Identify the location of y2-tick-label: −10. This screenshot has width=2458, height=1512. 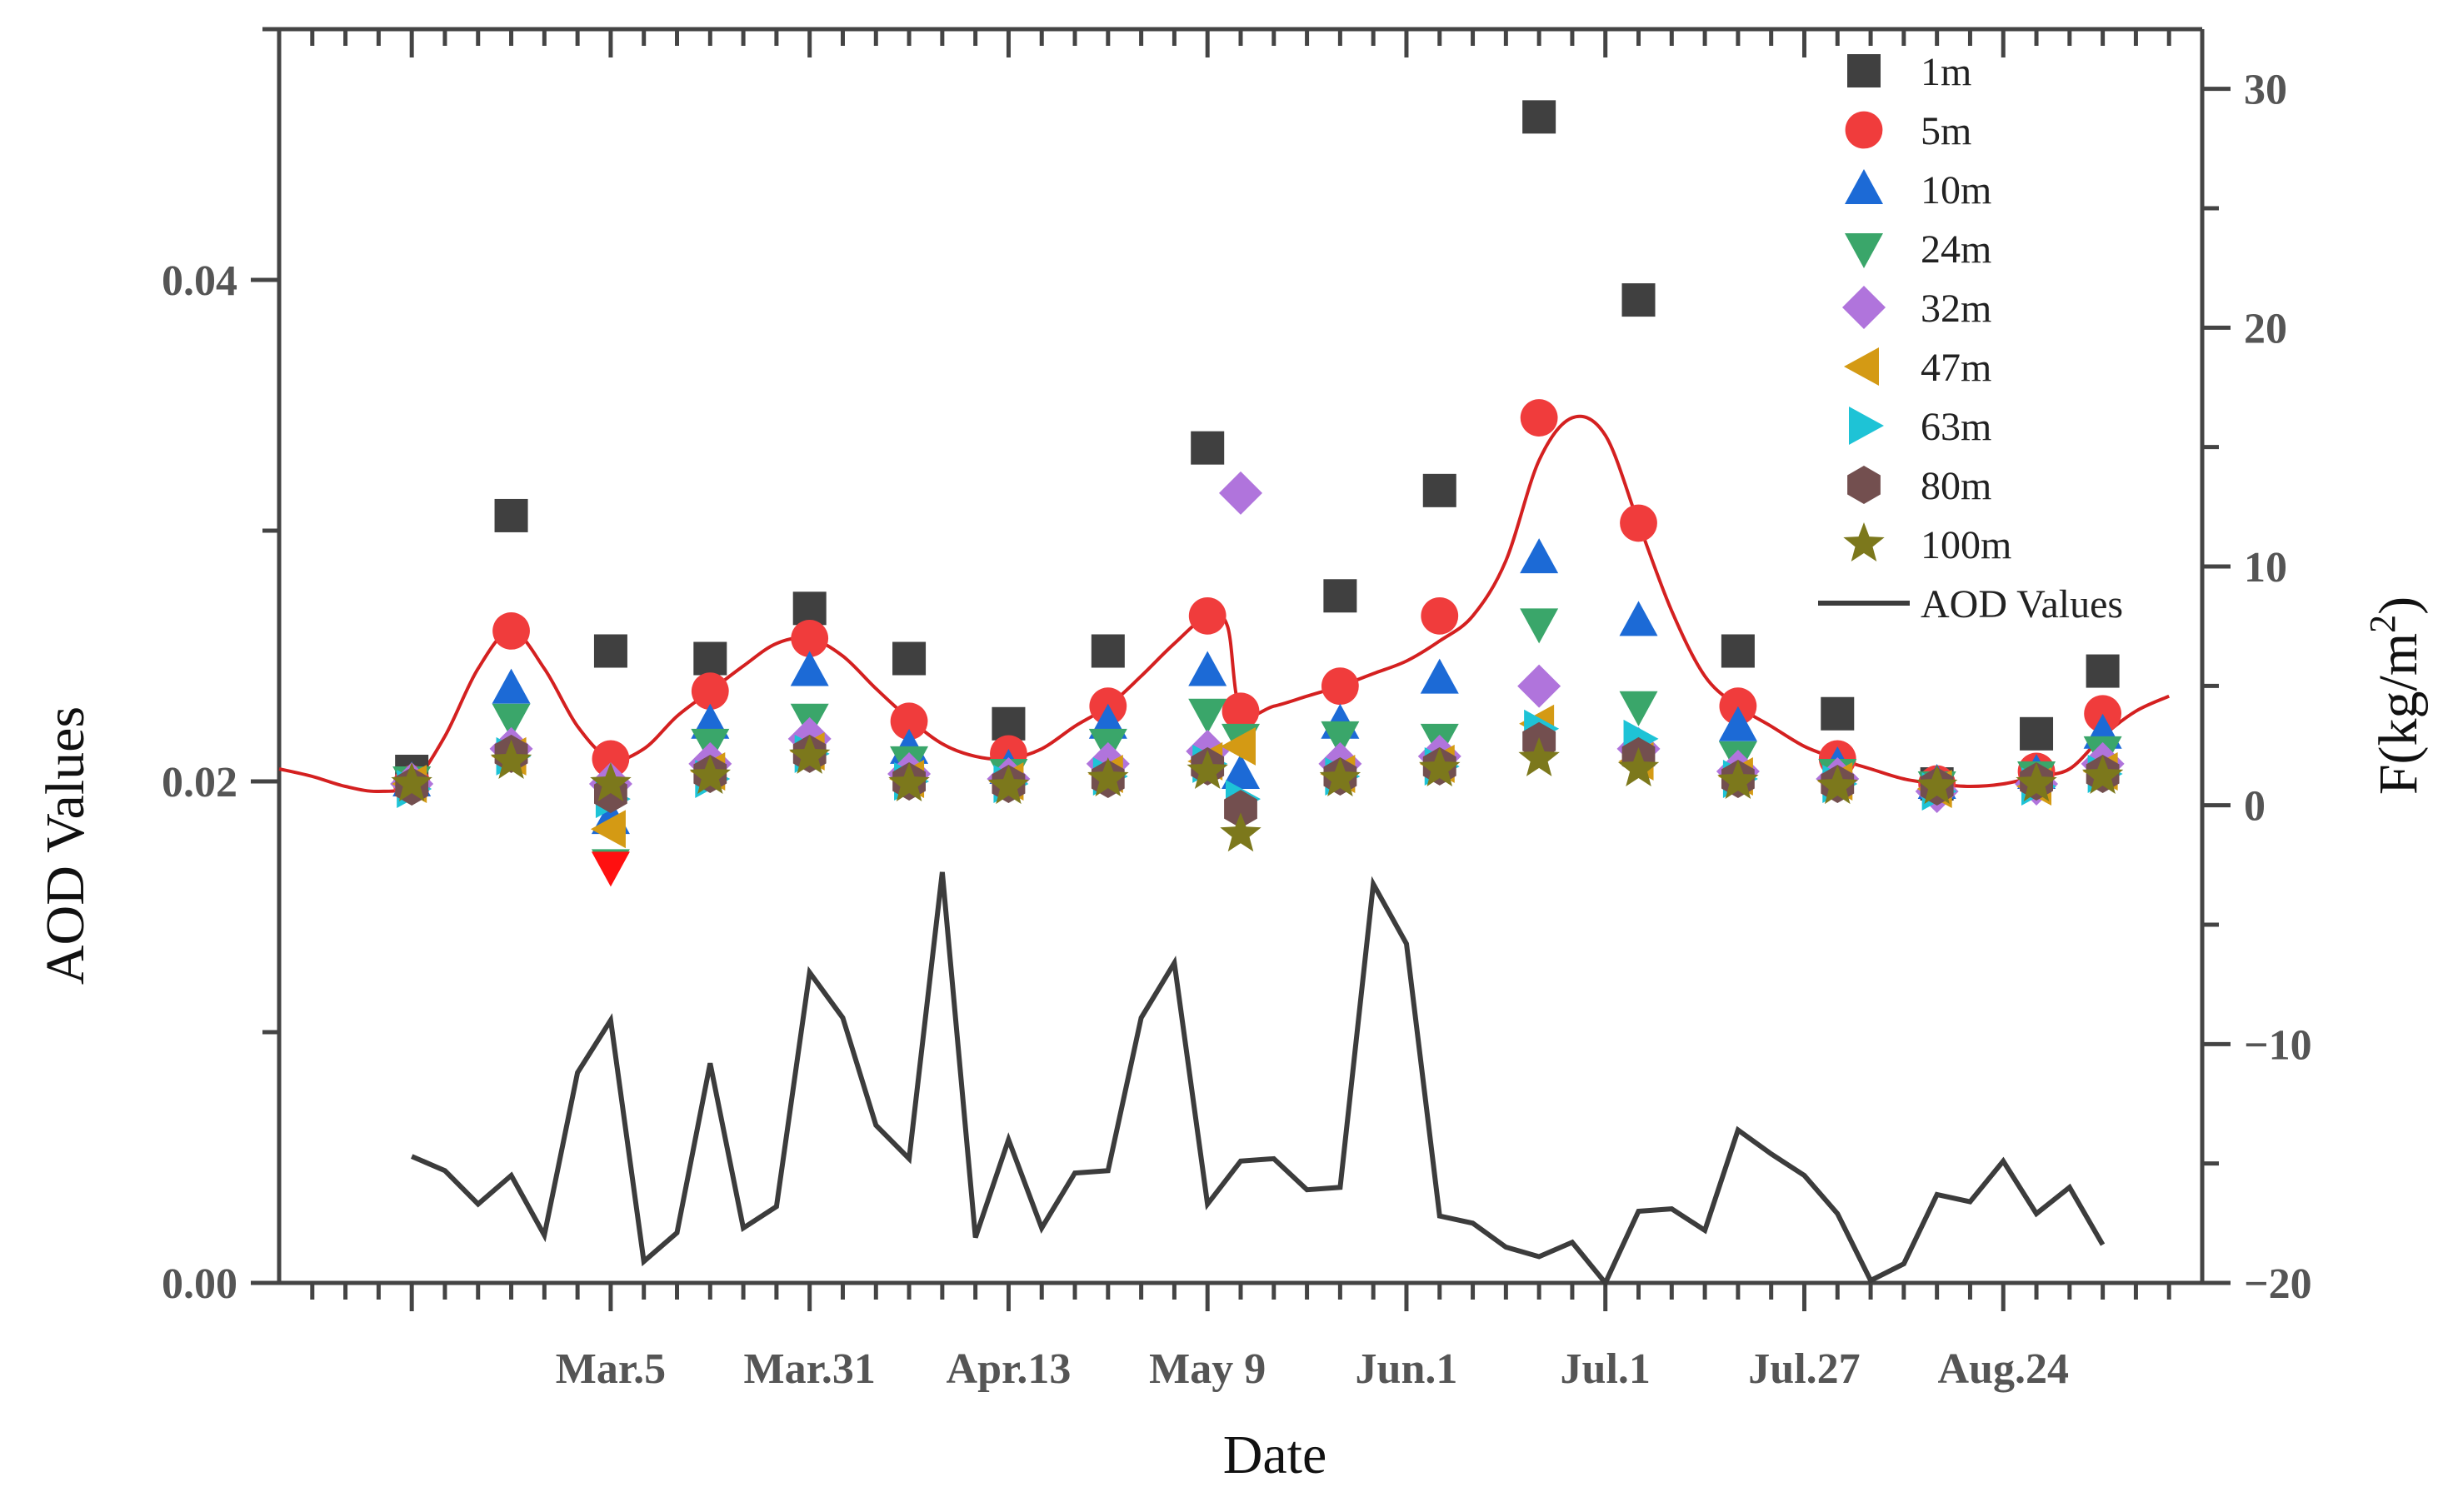
(2278, 1045).